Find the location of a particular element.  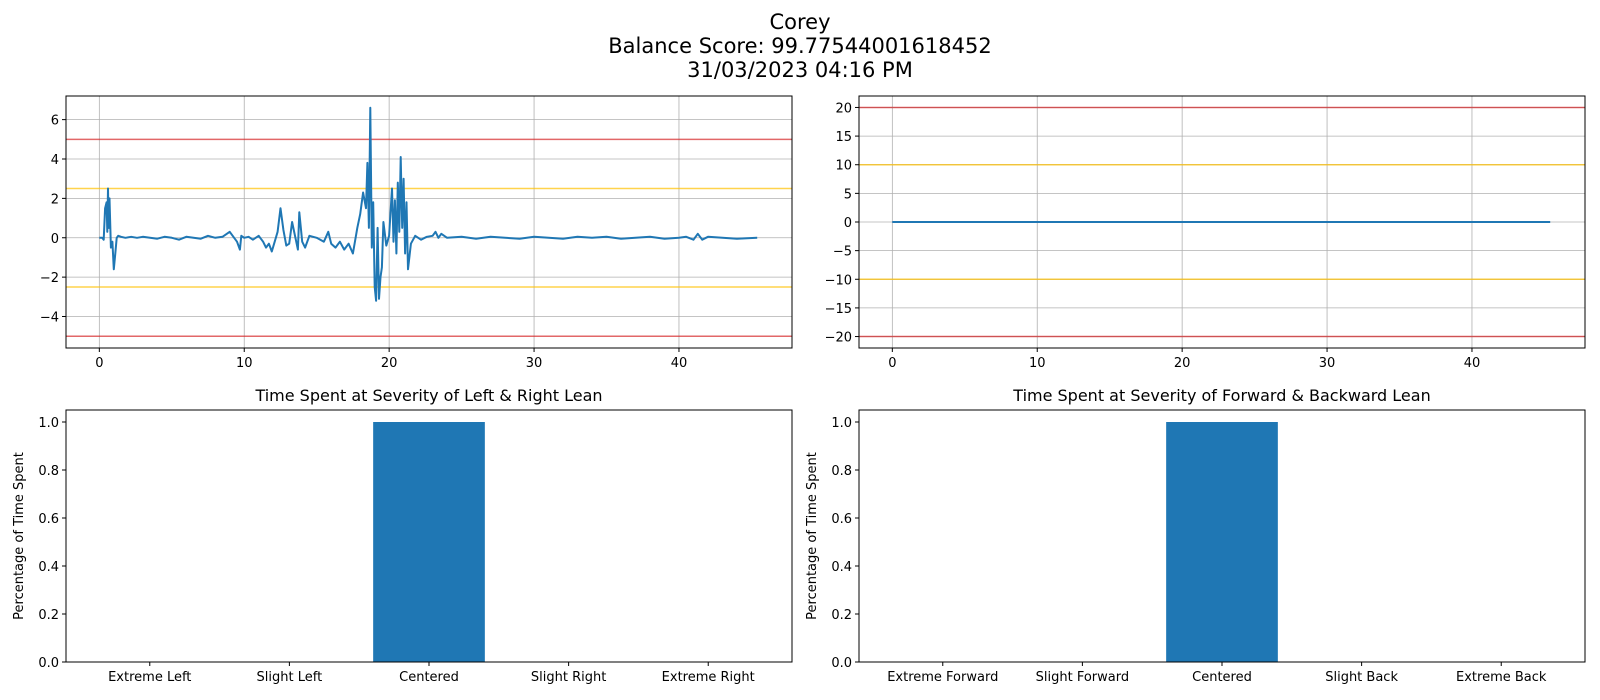

x-tick-label: Slight Left is located at coordinates (290, 677).